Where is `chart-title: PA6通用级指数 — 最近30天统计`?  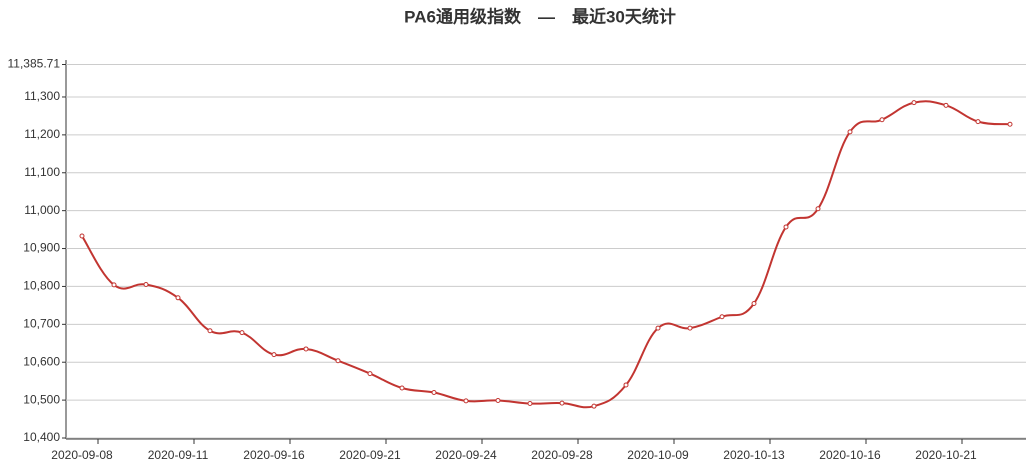
chart-title: PA6通用级指数 — 最近30天统计 is located at coordinates (540, 16).